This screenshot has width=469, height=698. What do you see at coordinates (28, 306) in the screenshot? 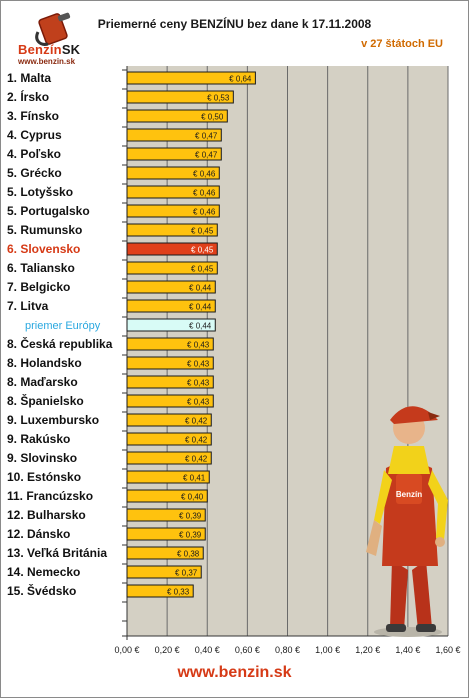
I see `category-label: 7. Litva` at bounding box center [28, 306].